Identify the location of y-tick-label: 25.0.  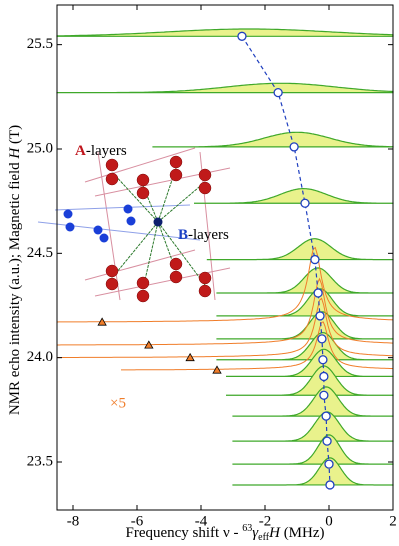
(40, 148).